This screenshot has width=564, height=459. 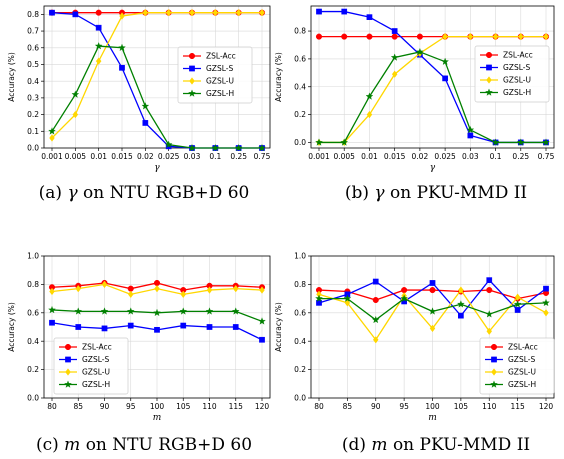 I want to click on x-tick-label: 95, so click(x=131, y=406).